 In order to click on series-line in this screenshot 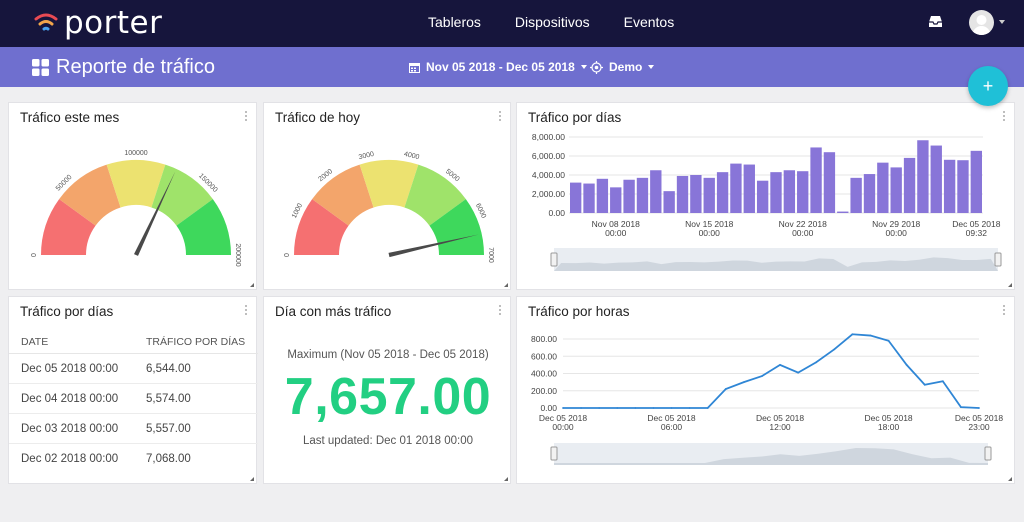, I will do `click(771, 371)`.